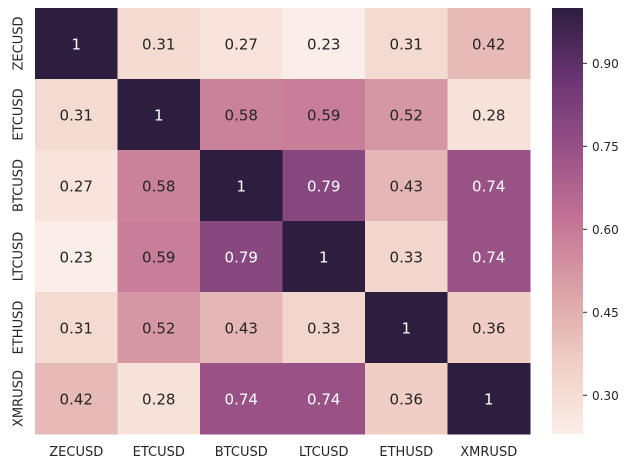 This screenshot has width=628, height=473. What do you see at coordinates (19, 114) in the screenshot?
I see `y-tick-label: ETCUSD` at bounding box center [19, 114].